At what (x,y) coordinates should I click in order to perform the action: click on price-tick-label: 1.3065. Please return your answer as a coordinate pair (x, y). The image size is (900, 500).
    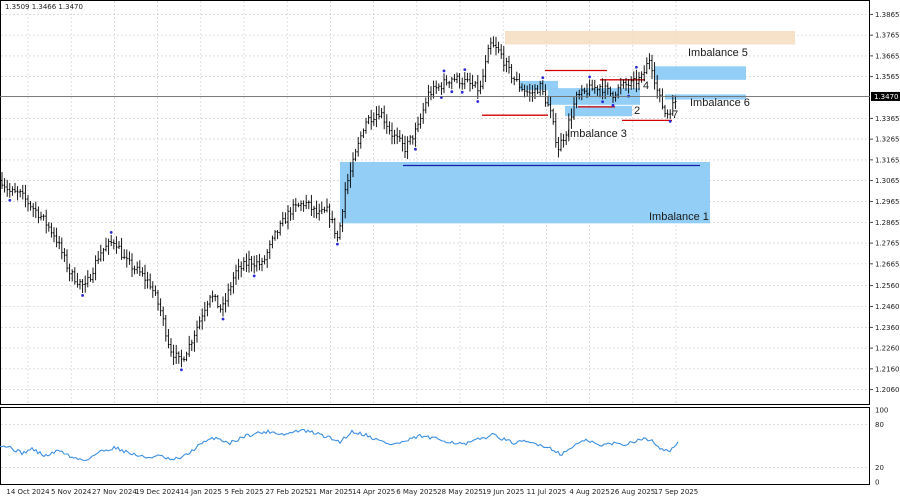
    Looking at the image, I should click on (887, 181).